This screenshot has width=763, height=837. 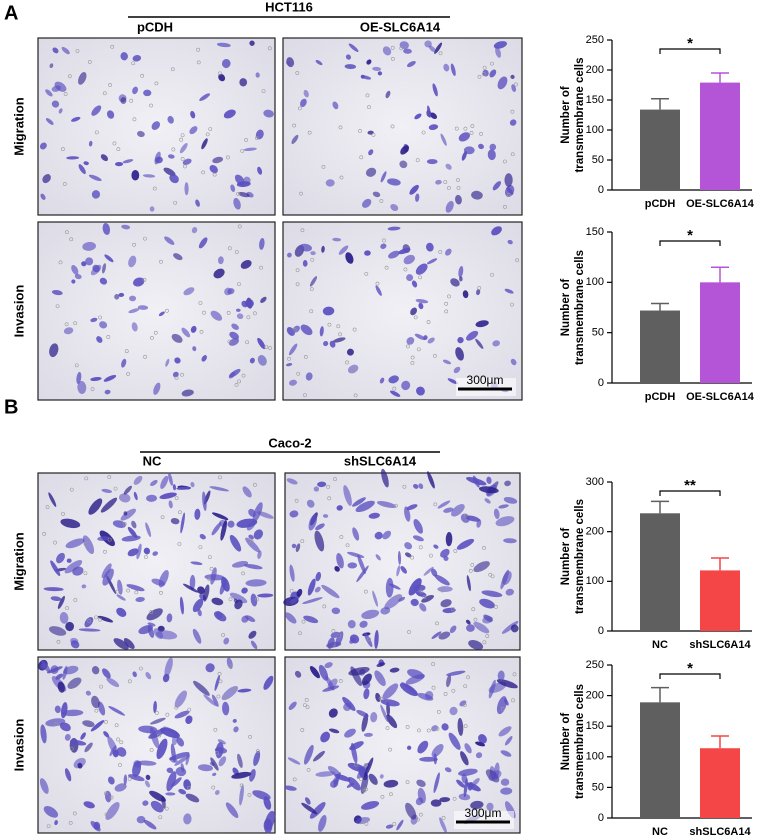 What do you see at coordinates (580, 741) in the screenshot?
I see `y-axis-label: transmembrane cells` at bounding box center [580, 741].